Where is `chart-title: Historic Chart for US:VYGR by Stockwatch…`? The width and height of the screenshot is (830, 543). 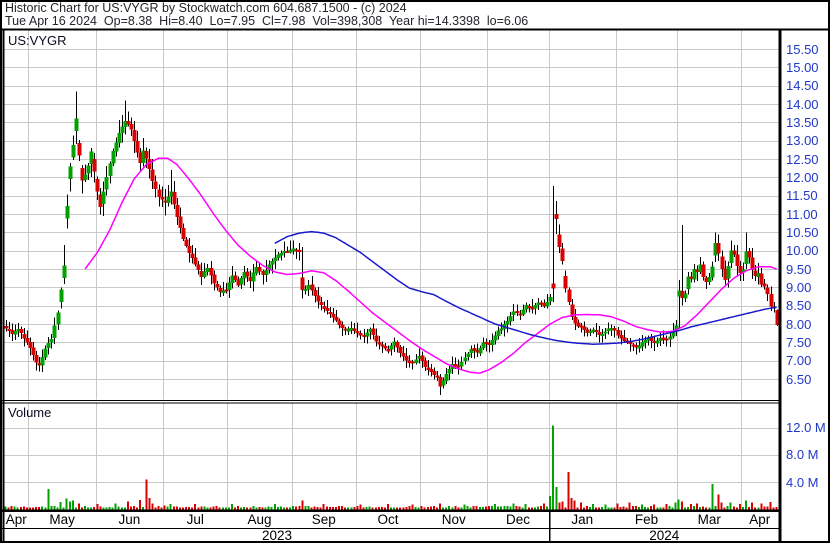
chart-title: Historic Chart for US:VYGR by Stockwatch… is located at coordinates (206, 8).